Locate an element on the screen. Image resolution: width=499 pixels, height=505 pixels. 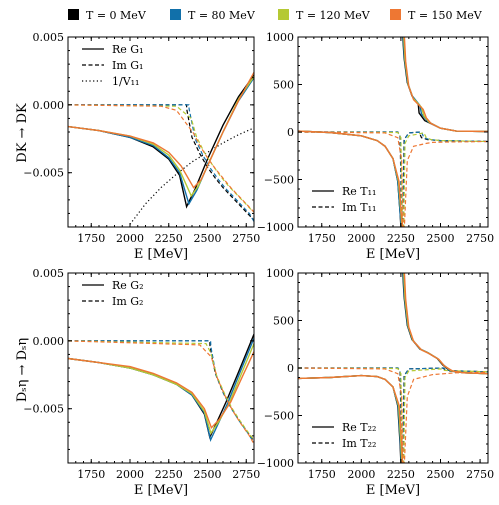
legend-label: T = 80 MeV is located at coordinates (222, 15).